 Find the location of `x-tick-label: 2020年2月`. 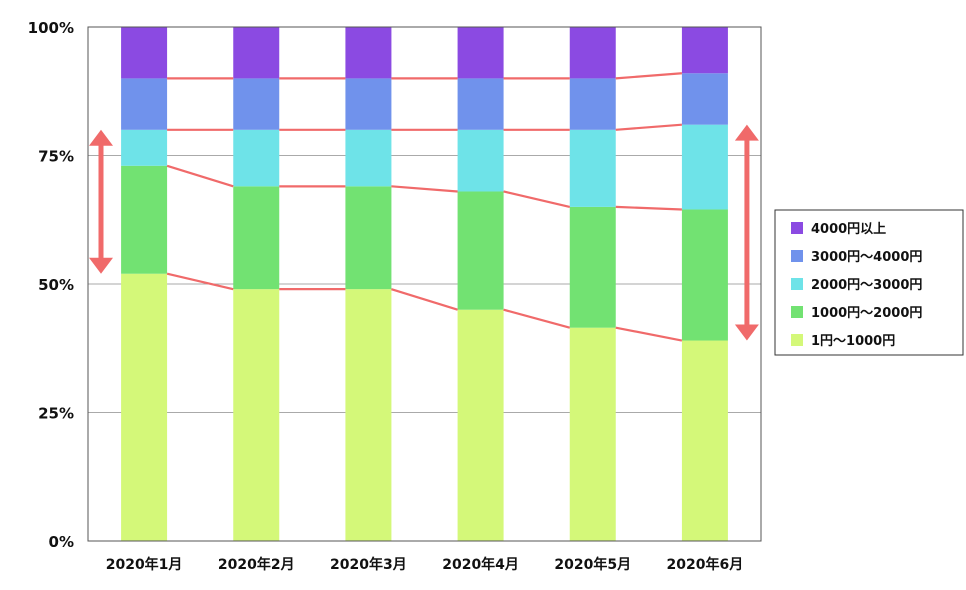

x-tick-label: 2020年2月 is located at coordinates (256, 564).